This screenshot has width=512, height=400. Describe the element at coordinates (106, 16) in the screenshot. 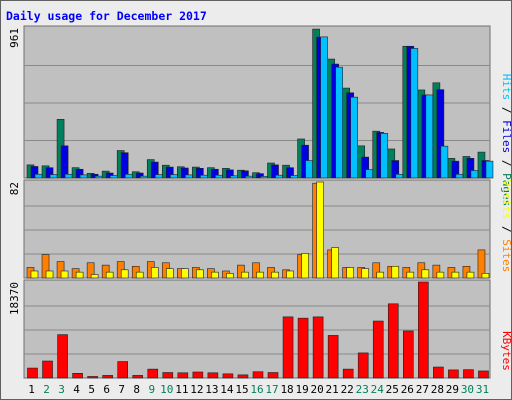

I see `chart-title: Daily usage for December 2017` at that location.